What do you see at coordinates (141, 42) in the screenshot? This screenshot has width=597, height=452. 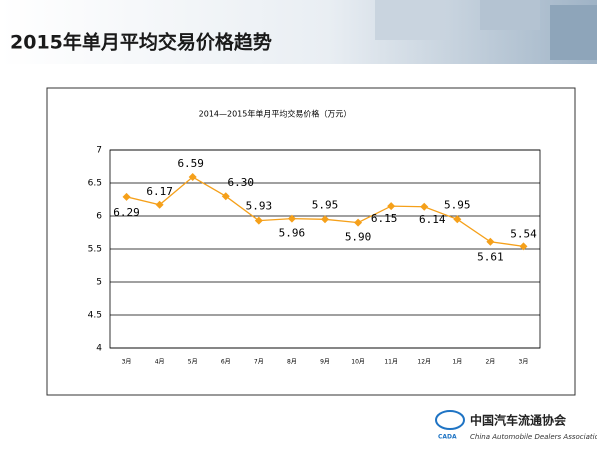 I see `slide-title: 2015年单月平均交易价格趋势` at bounding box center [141, 42].